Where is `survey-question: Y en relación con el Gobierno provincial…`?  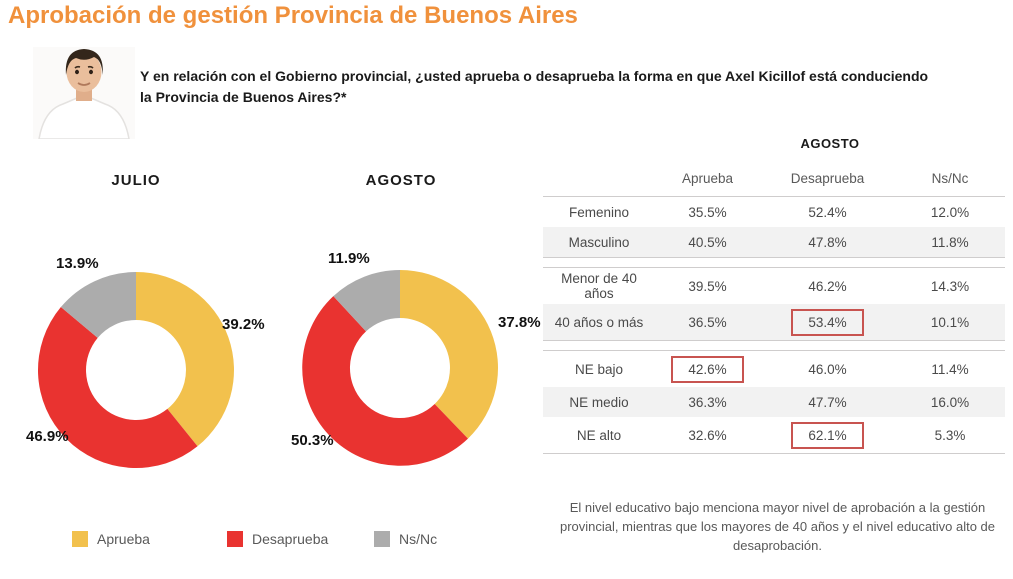
survey-question: Y en relación con el Gobierno provincial… is located at coordinates (576, 87).